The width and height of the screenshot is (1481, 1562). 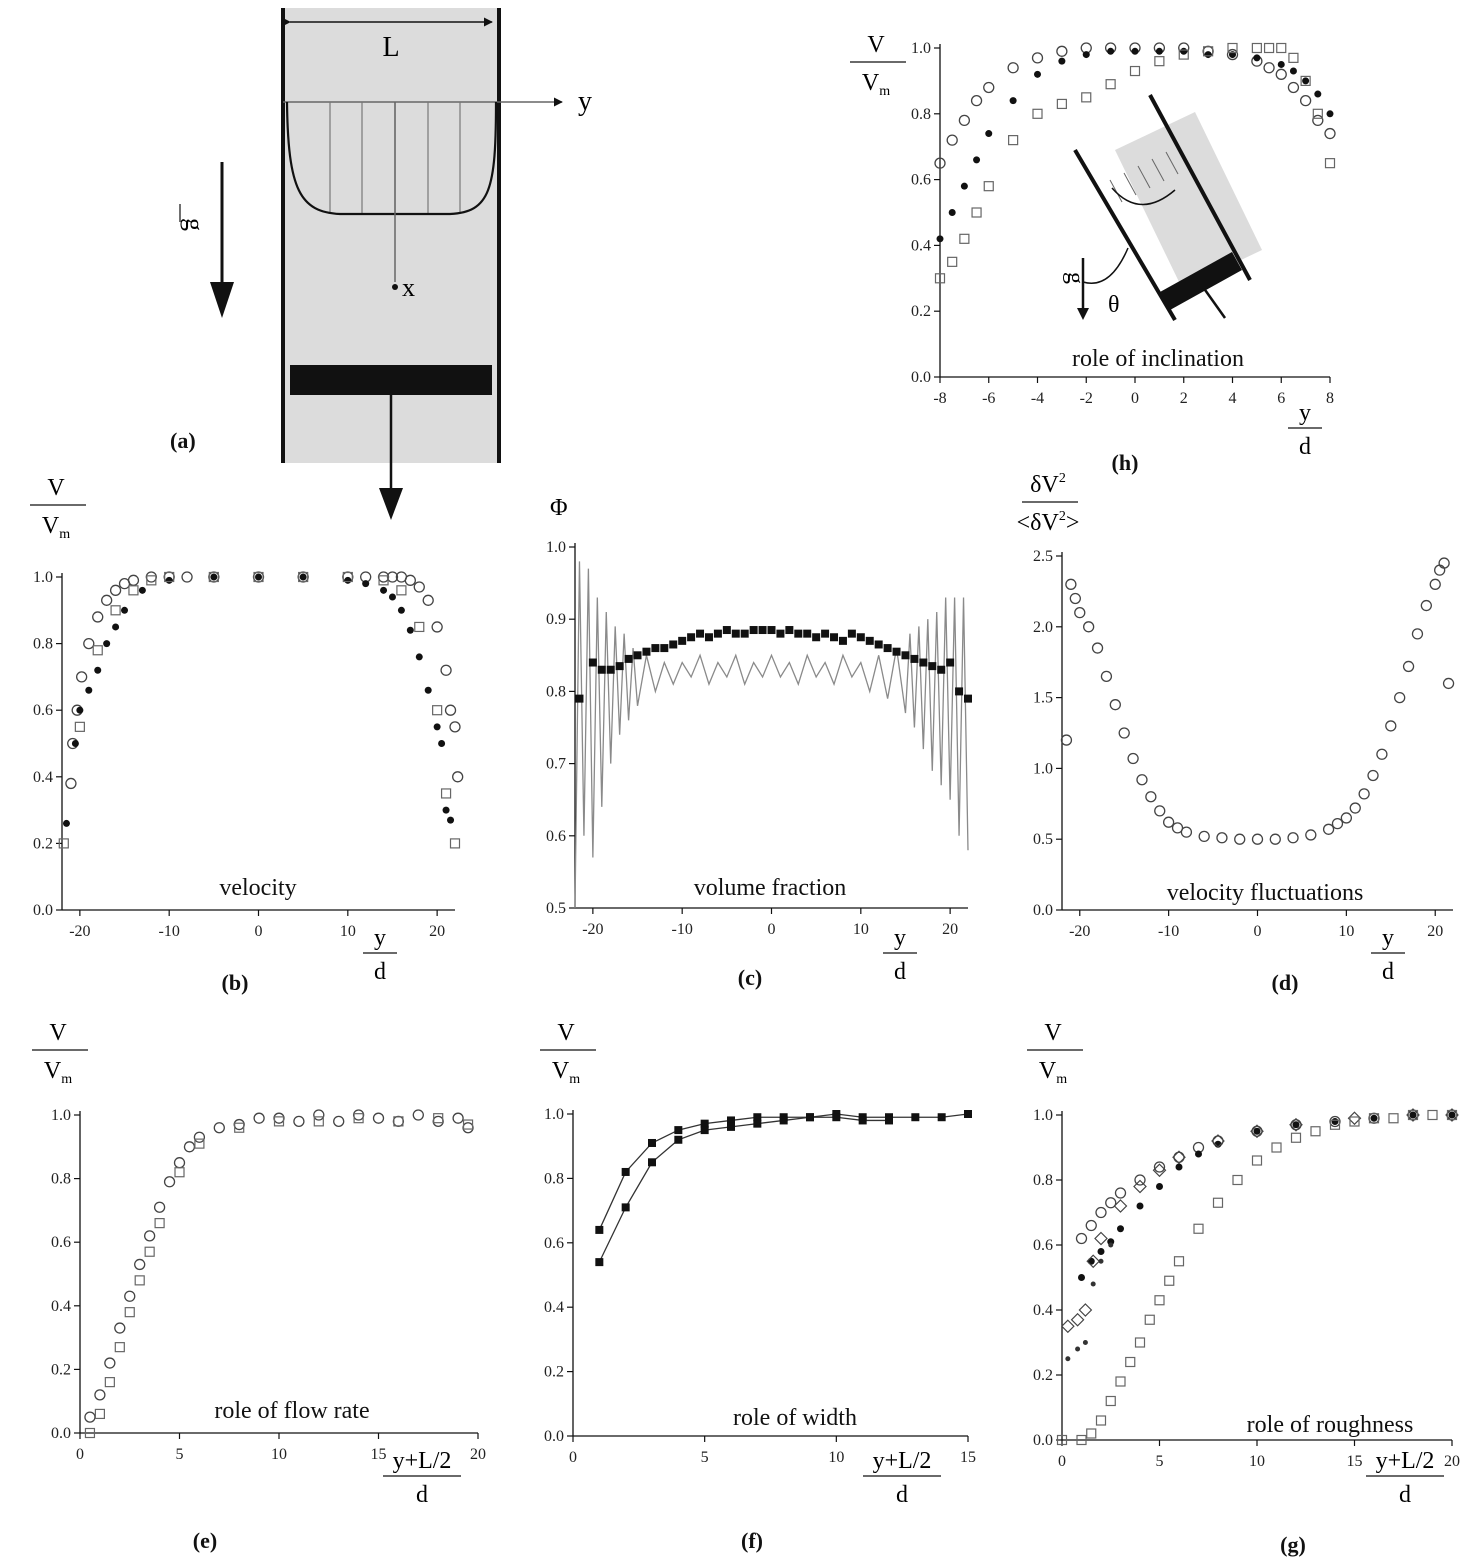 I want to click on y-axis-label-numerator: V, so click(x=566, y=1033).